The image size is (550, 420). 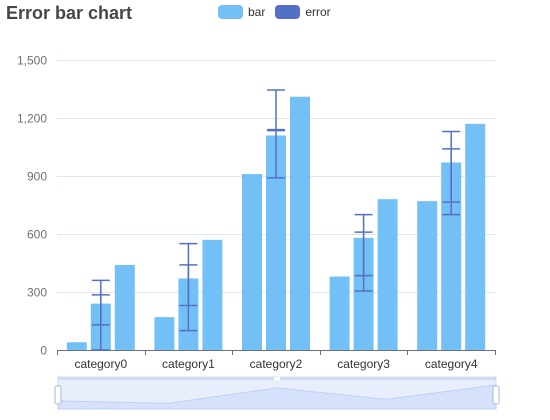 What do you see at coordinates (37, 177) in the screenshot?
I see `y-tick-label: 900` at bounding box center [37, 177].